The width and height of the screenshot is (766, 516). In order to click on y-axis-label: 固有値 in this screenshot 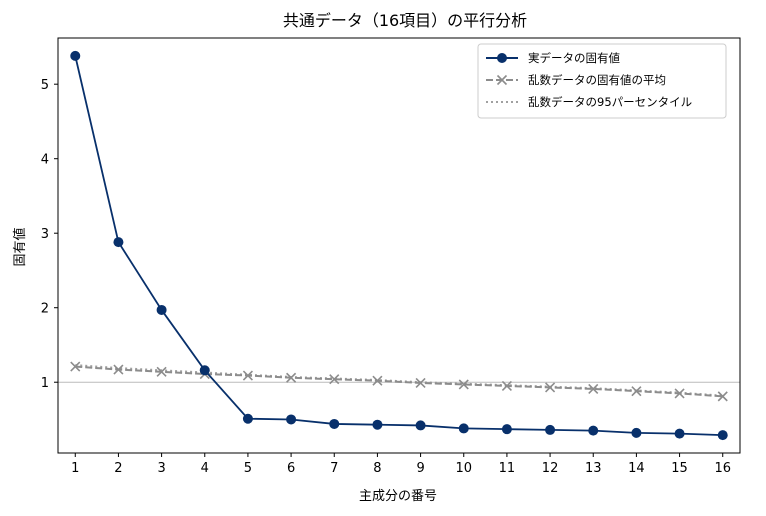, I will do `click(20, 246)`.